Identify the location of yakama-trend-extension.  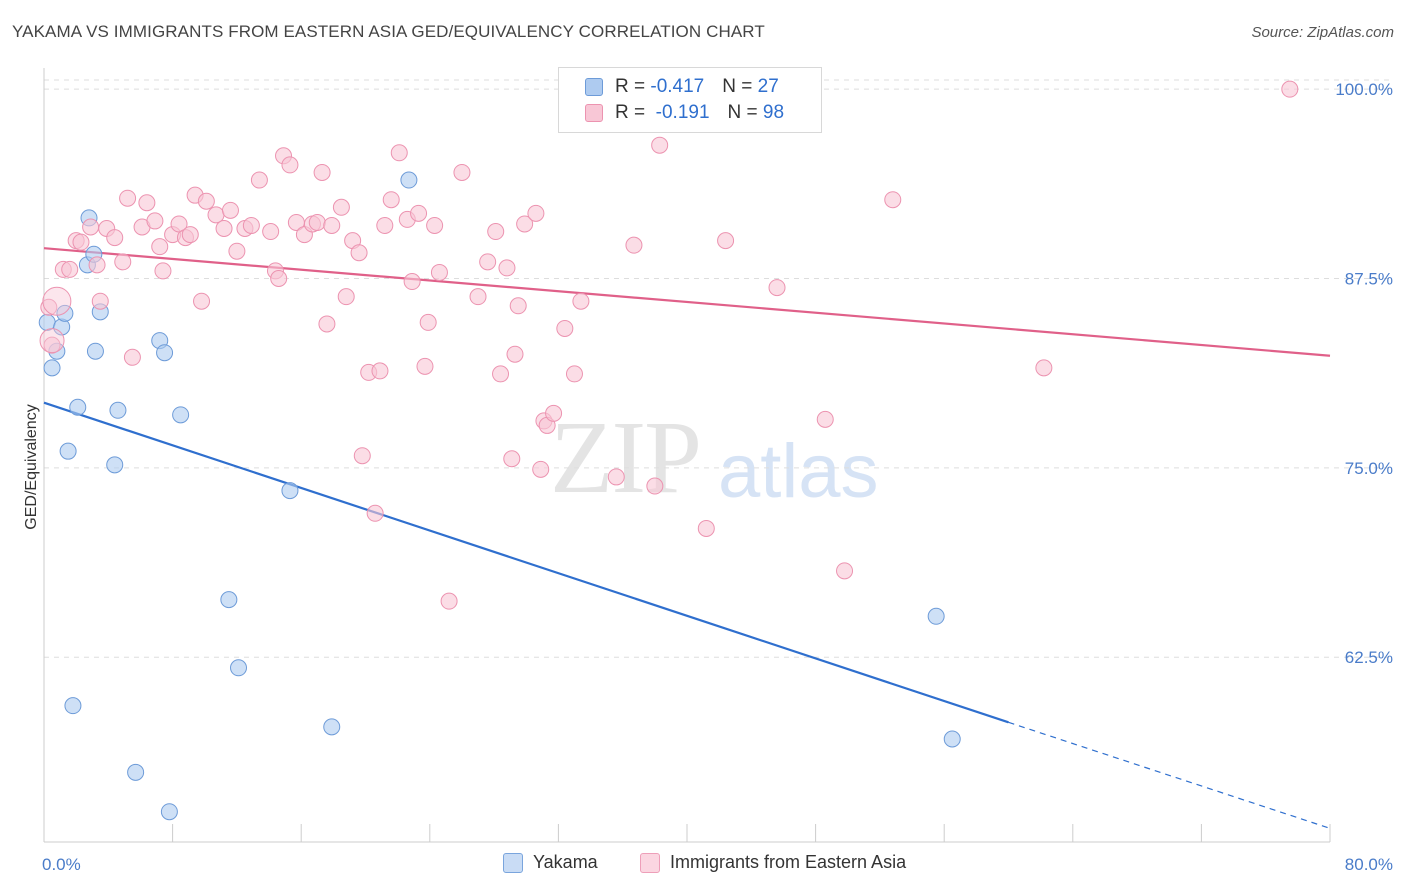
(1169, 775).